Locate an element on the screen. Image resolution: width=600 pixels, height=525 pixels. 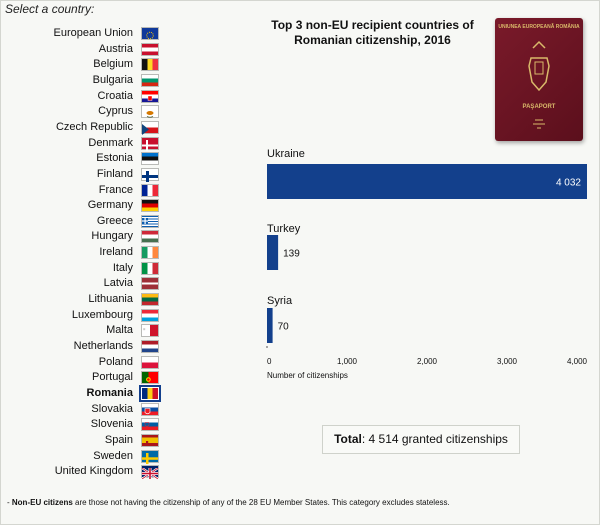
footnote-bold: Non-EU citizens is located at coordinates (42, 502).